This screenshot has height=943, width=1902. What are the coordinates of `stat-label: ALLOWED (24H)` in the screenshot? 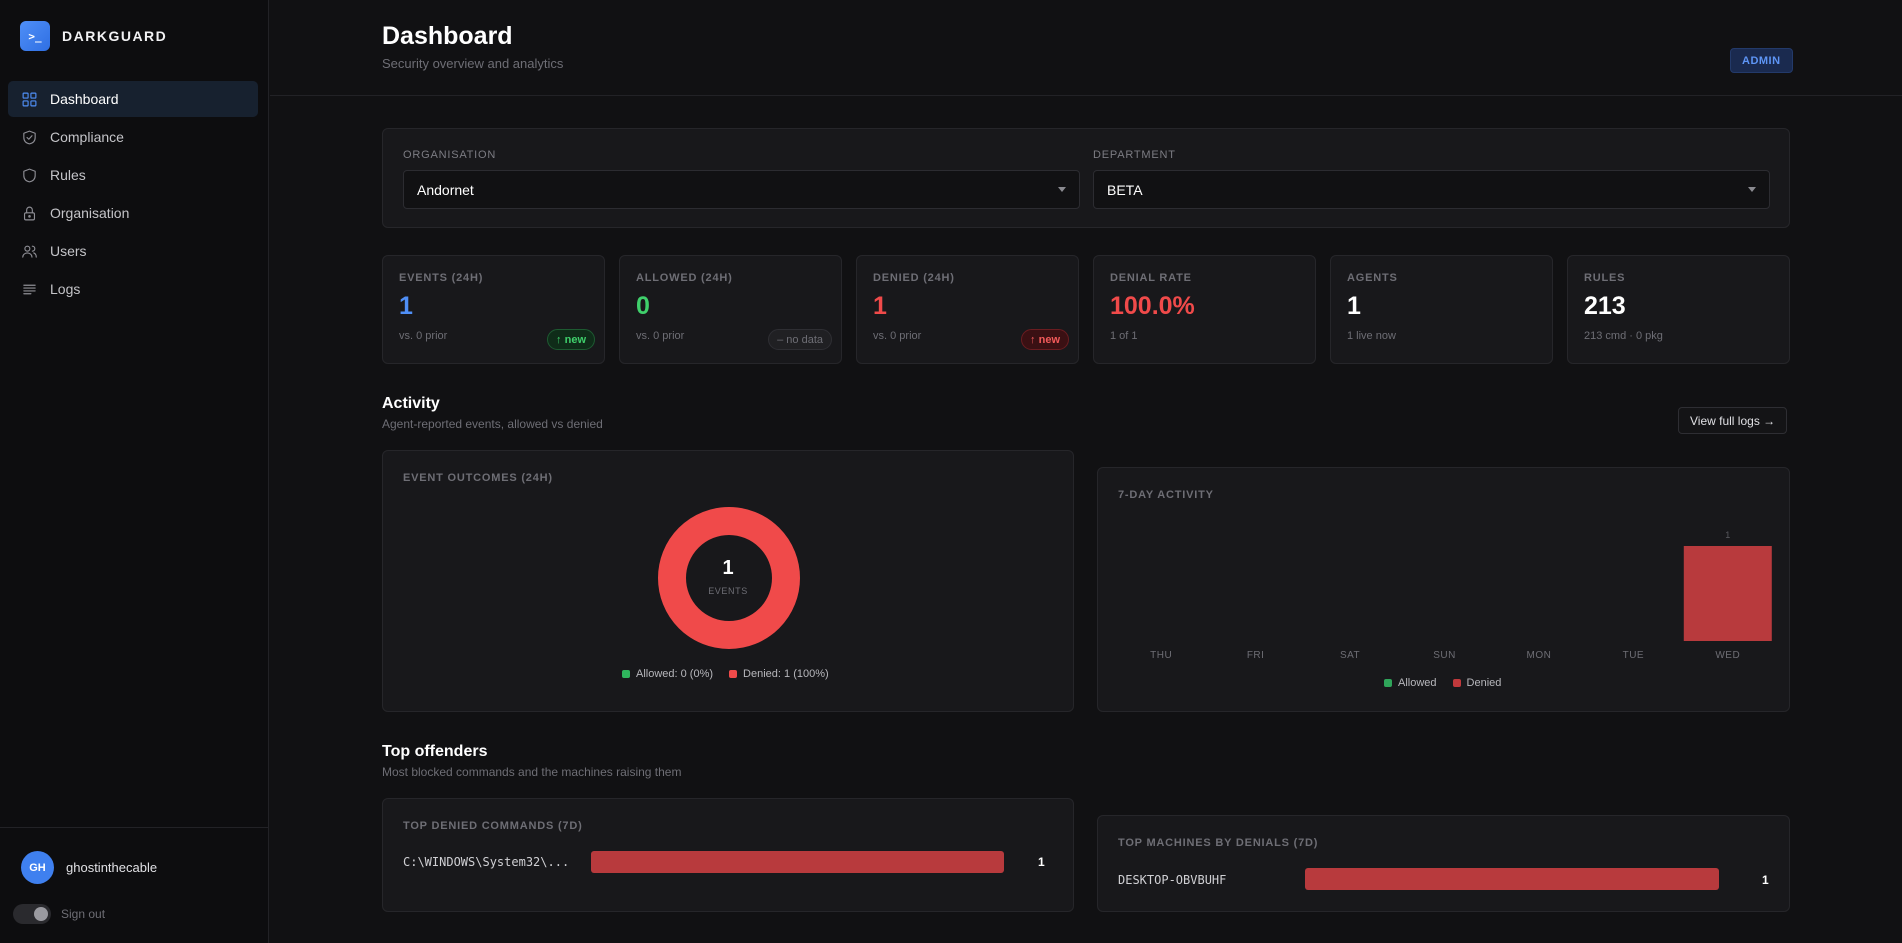 It's located at (684, 278).